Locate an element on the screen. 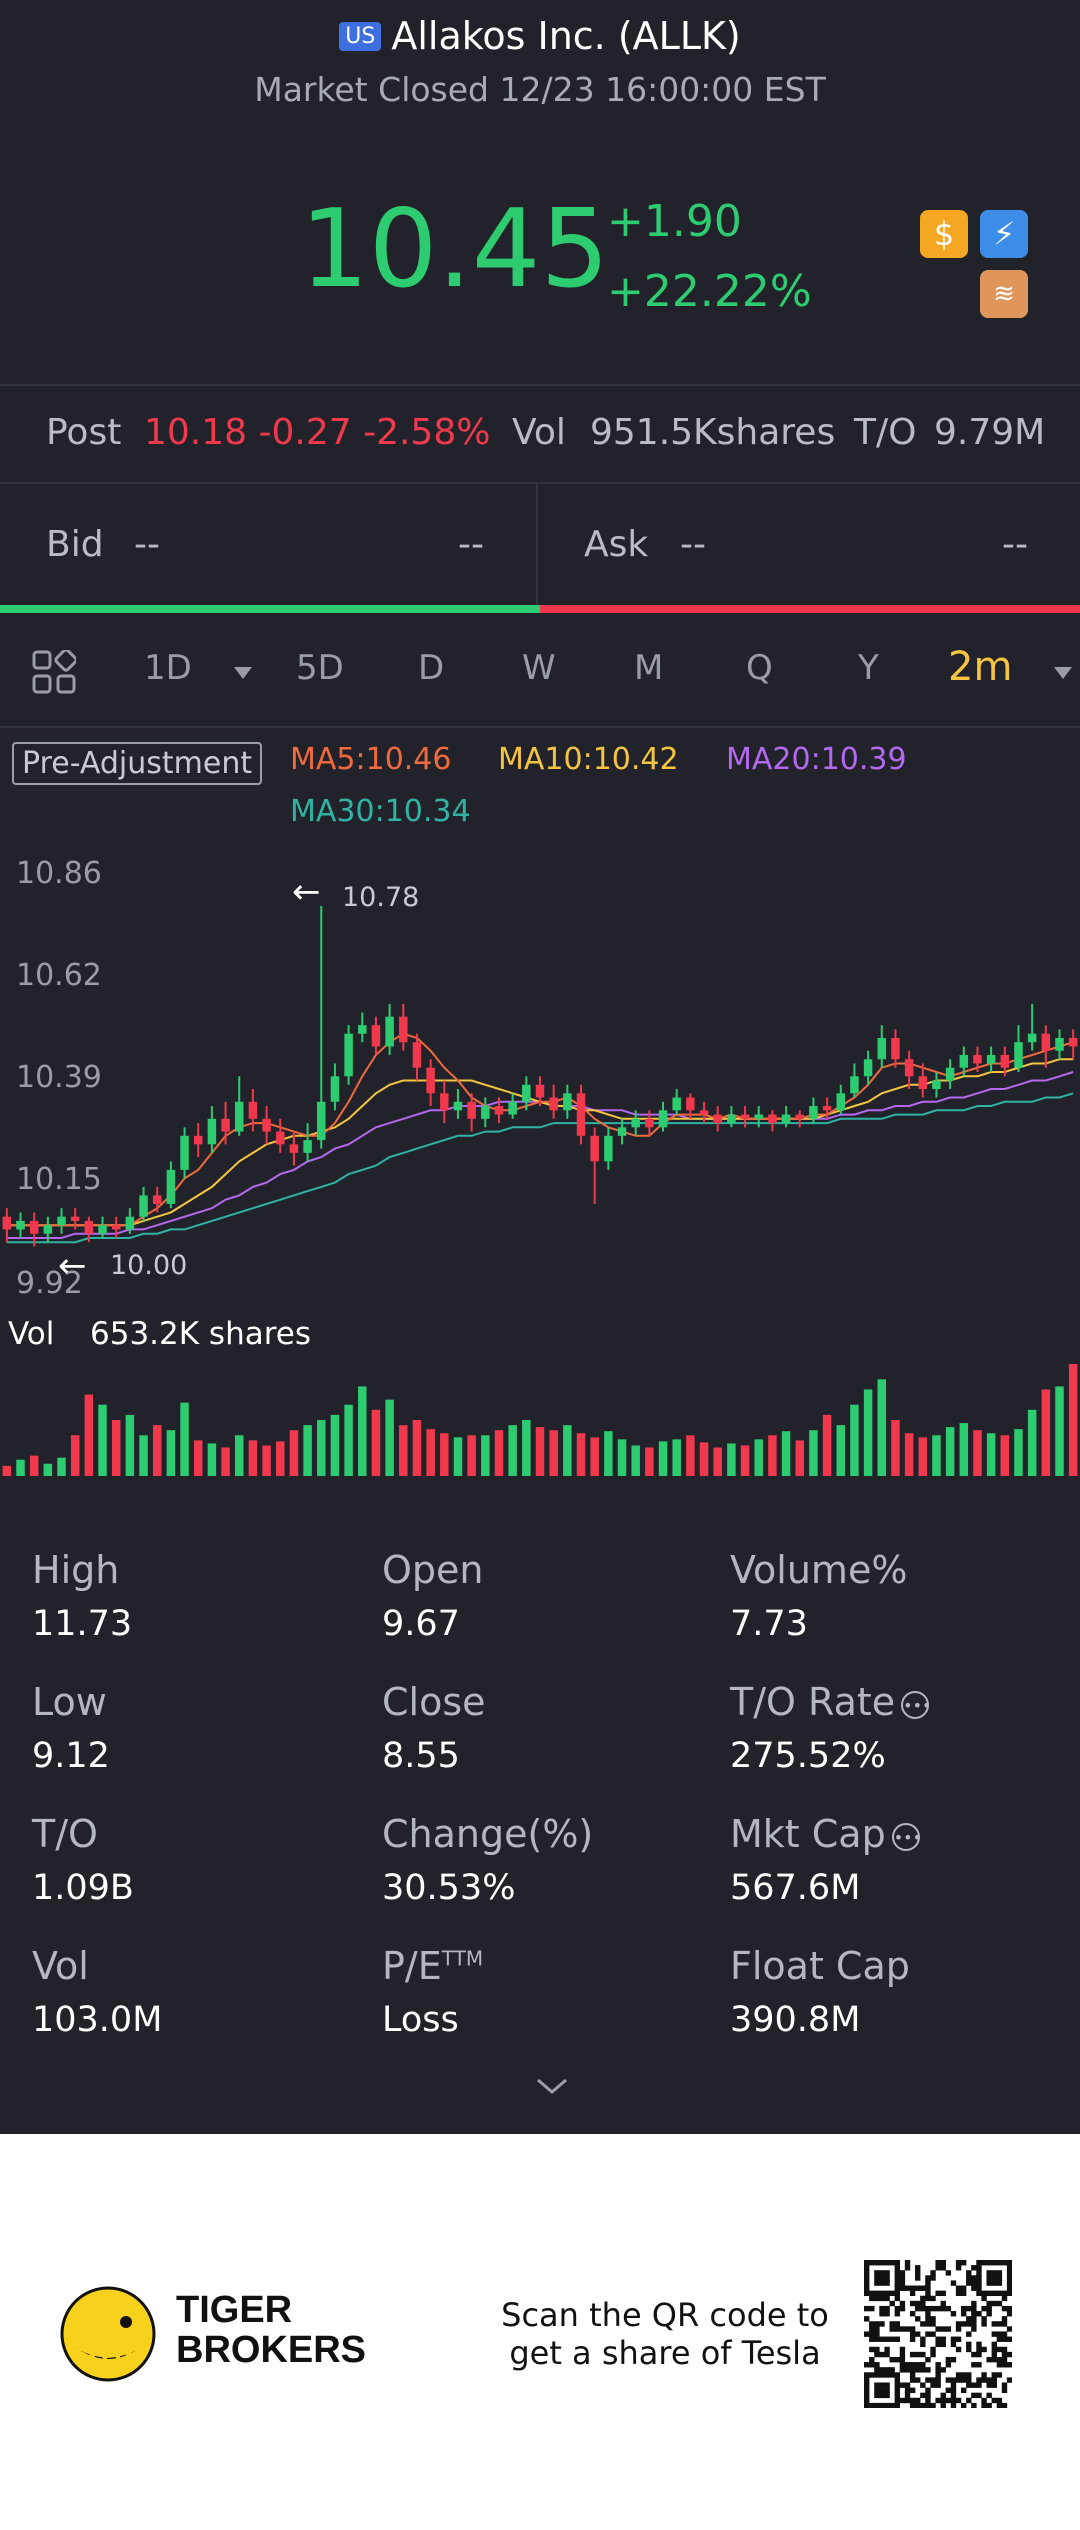 The height and width of the screenshot is (2530, 1080). bid-size: -- is located at coordinates (471, 544).